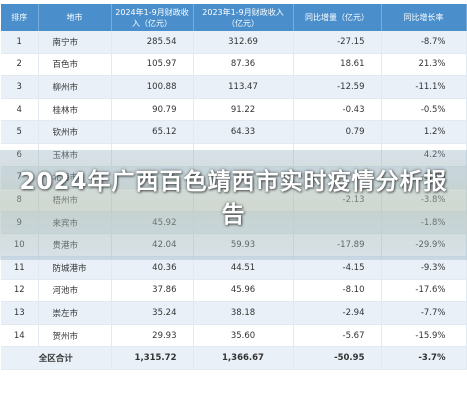 This screenshot has width=467, height=400. I want to click on revenue-2024-cell: 105.97, so click(152, 65).